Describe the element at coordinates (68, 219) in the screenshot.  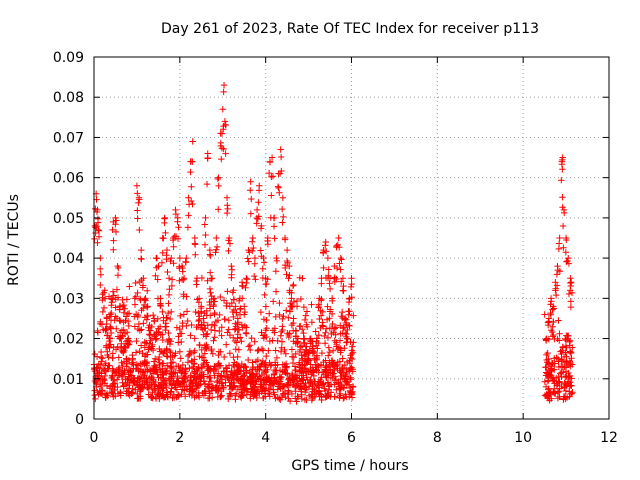
I see `y-tick-label: 0.05` at that location.